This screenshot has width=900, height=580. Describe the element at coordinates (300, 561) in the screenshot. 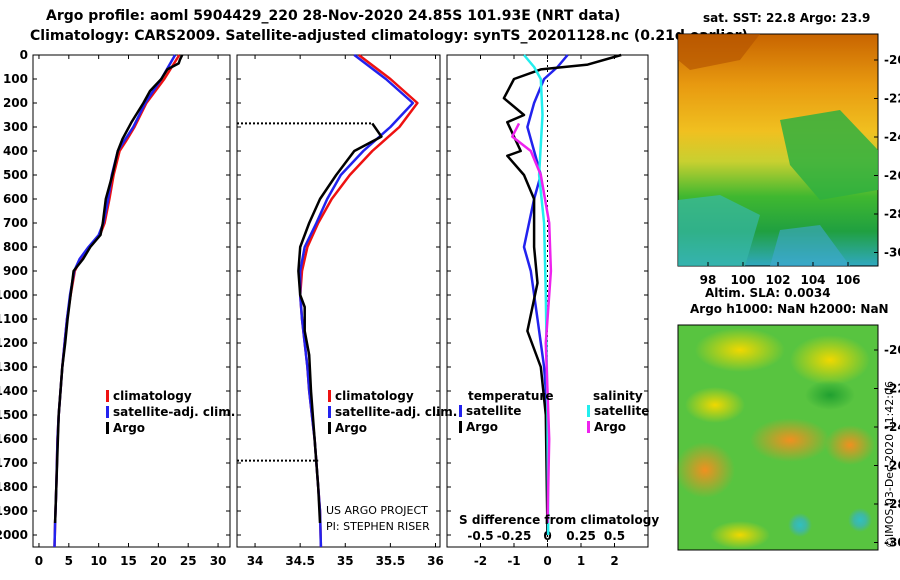

I see `x-tick-label: 34.5` at that location.